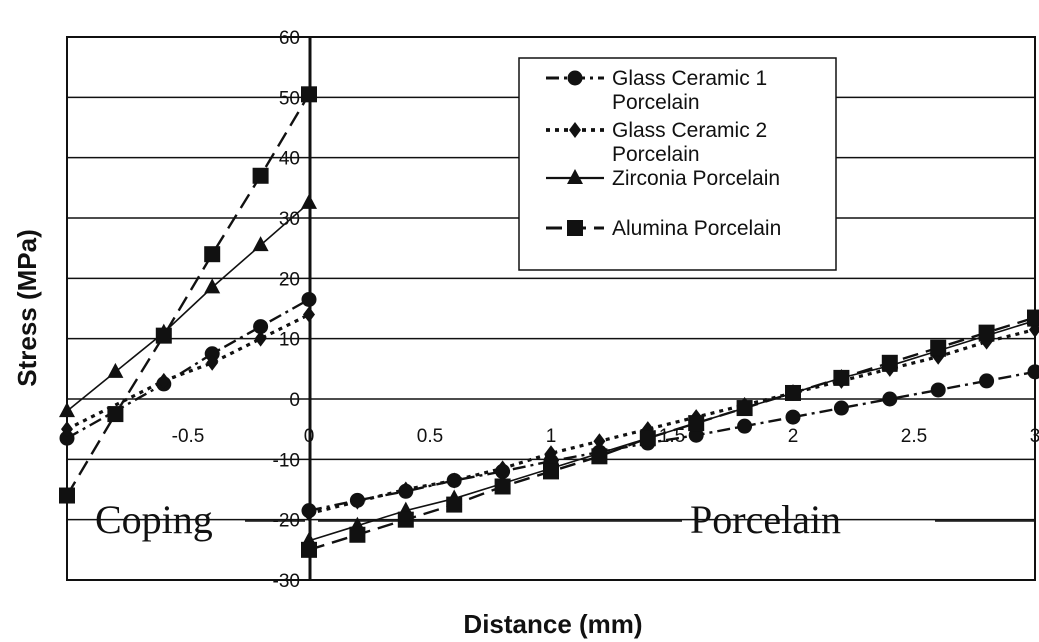  What do you see at coordinates (188, 307) in the screenshot?
I see `triangle-series-line` at bounding box center [188, 307].